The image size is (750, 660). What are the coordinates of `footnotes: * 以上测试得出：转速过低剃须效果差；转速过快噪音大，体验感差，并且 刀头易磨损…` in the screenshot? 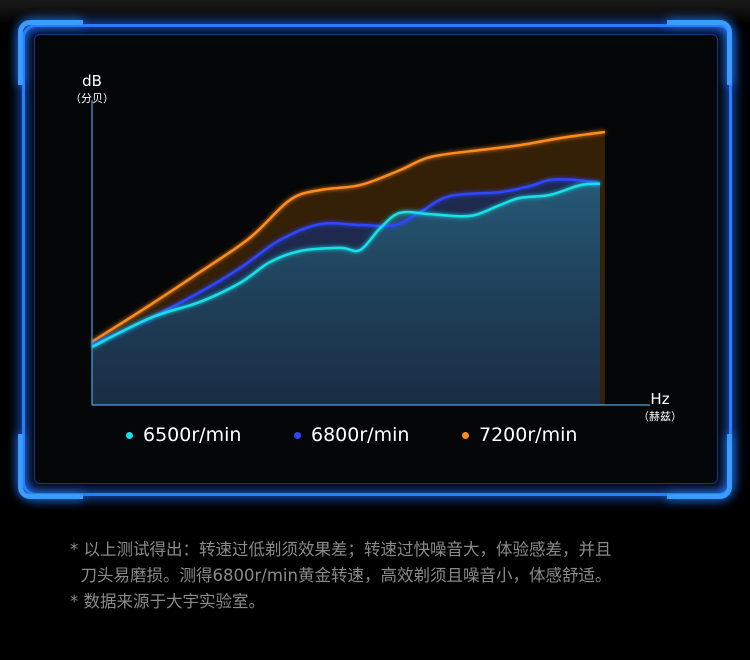 It's located at (341, 576).